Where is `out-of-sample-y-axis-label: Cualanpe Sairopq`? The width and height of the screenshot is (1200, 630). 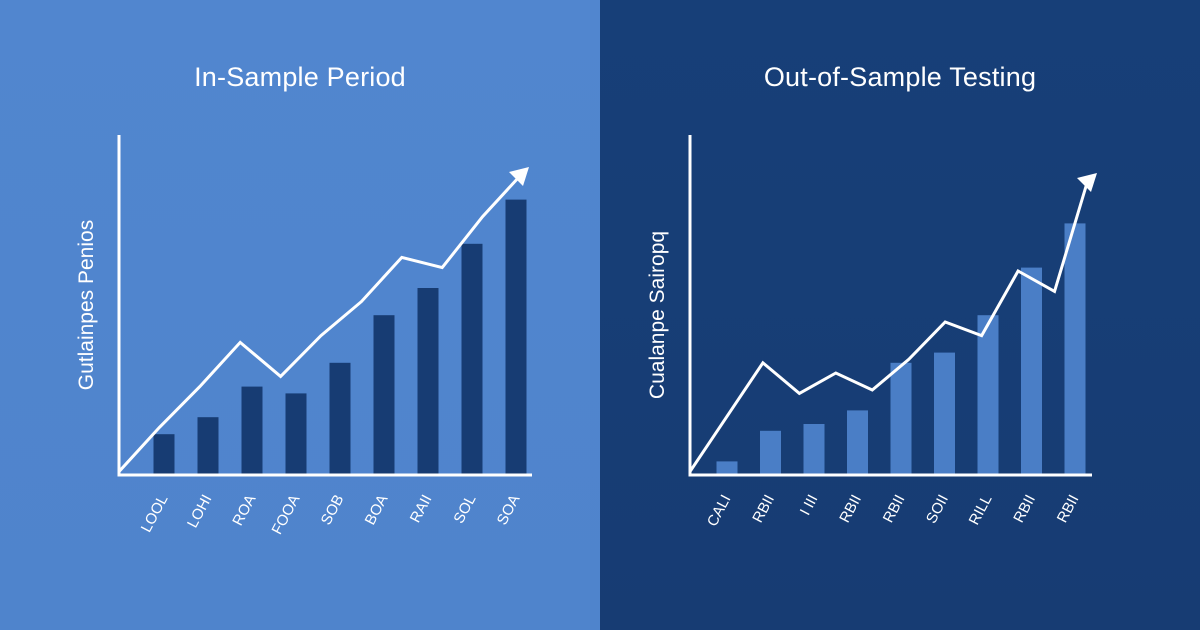 out-of-sample-y-axis-label: Cualanpe Sairopq is located at coordinates (657, 315).